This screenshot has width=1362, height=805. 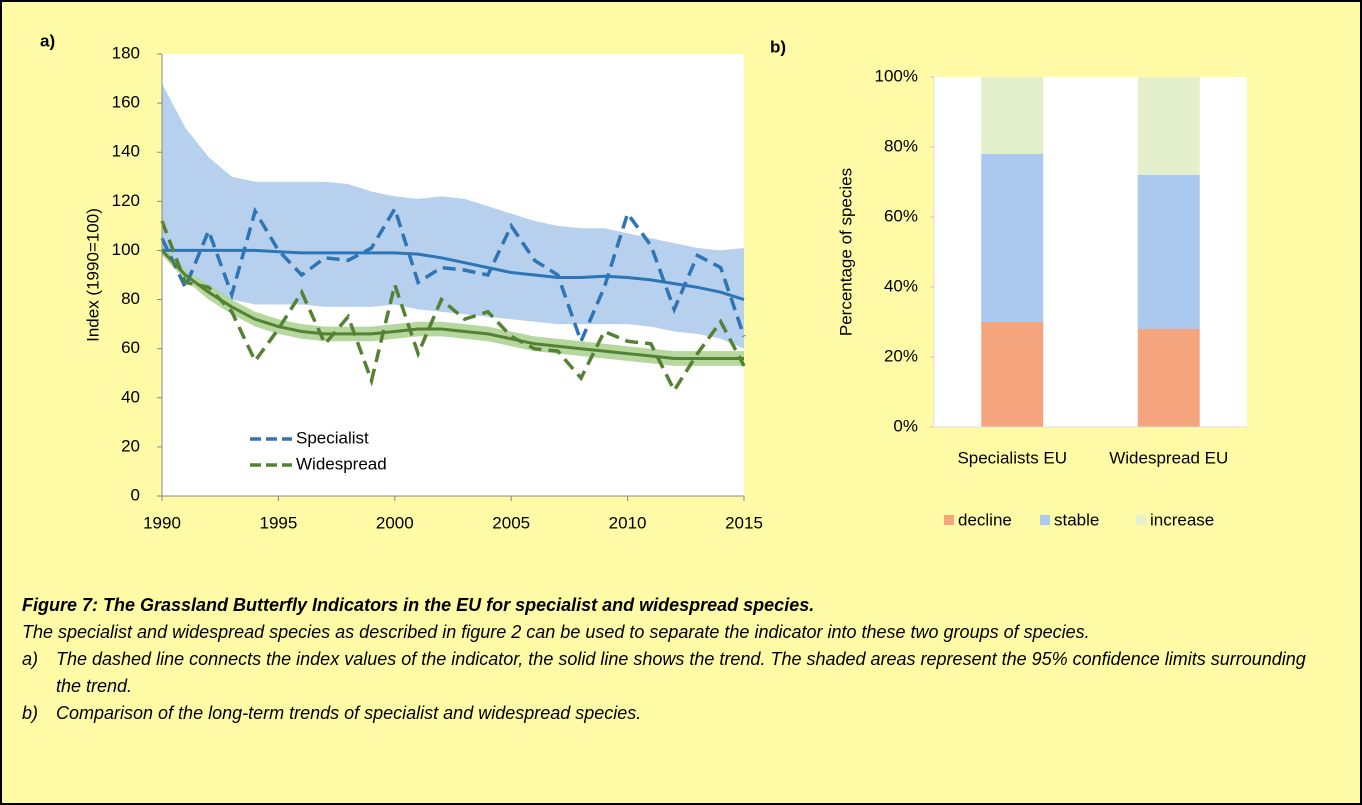 What do you see at coordinates (1182, 519) in the screenshot?
I see `legend-label: increase` at bounding box center [1182, 519].